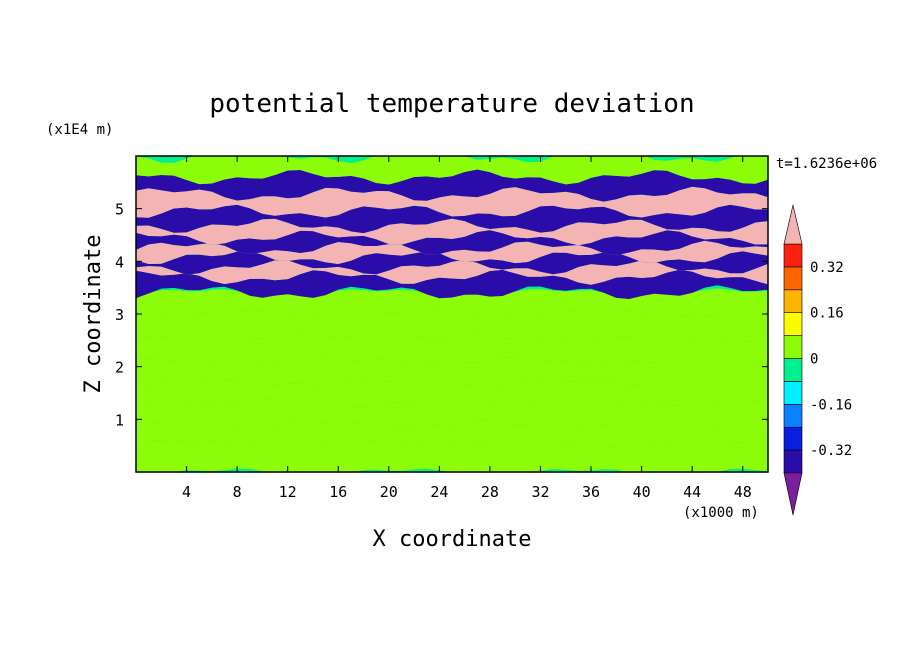 The image size is (904, 654). Describe the element at coordinates (692, 492) in the screenshot. I see `x-tick-label: 44` at that location.